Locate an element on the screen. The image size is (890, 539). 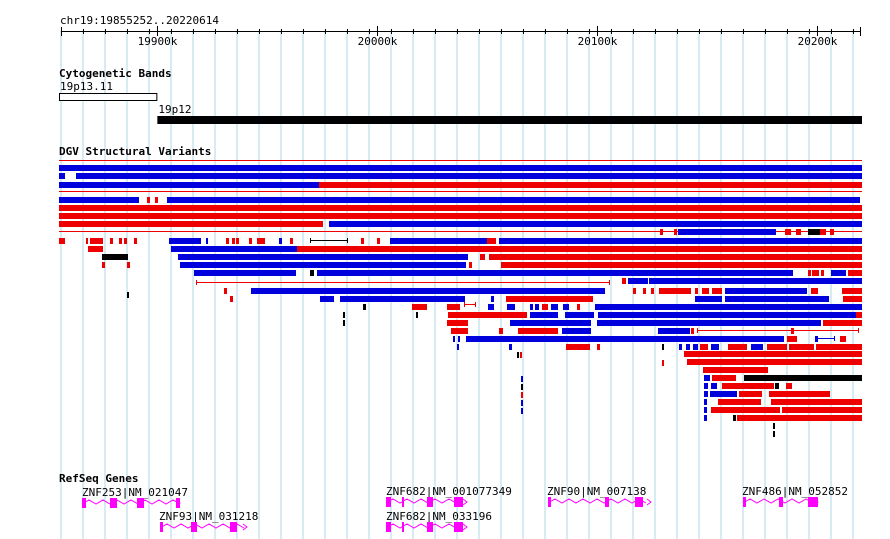
gene-feature: ZNF93|NM_031218 is located at coordinates (208, 521).